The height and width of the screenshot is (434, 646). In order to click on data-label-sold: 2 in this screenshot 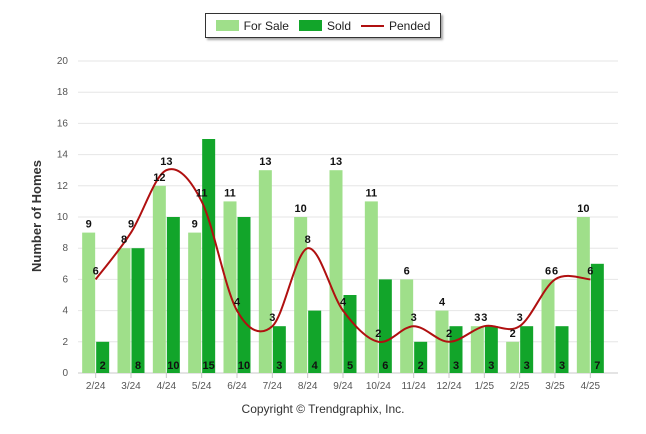, I will do `click(421, 366)`.